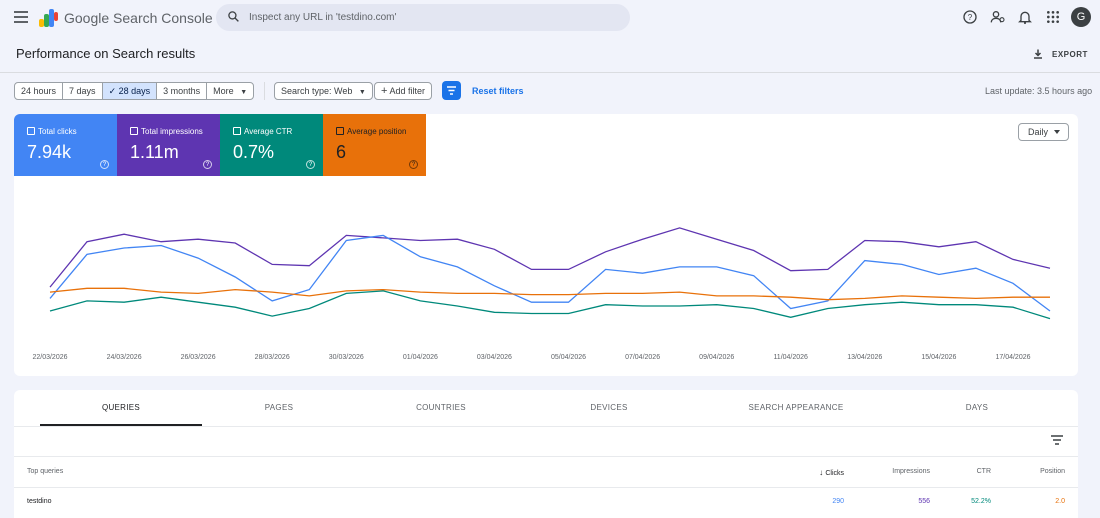 The width and height of the screenshot is (1100, 518). What do you see at coordinates (1043, 132) in the screenshot?
I see `granularity-dropdown: Daily` at bounding box center [1043, 132].